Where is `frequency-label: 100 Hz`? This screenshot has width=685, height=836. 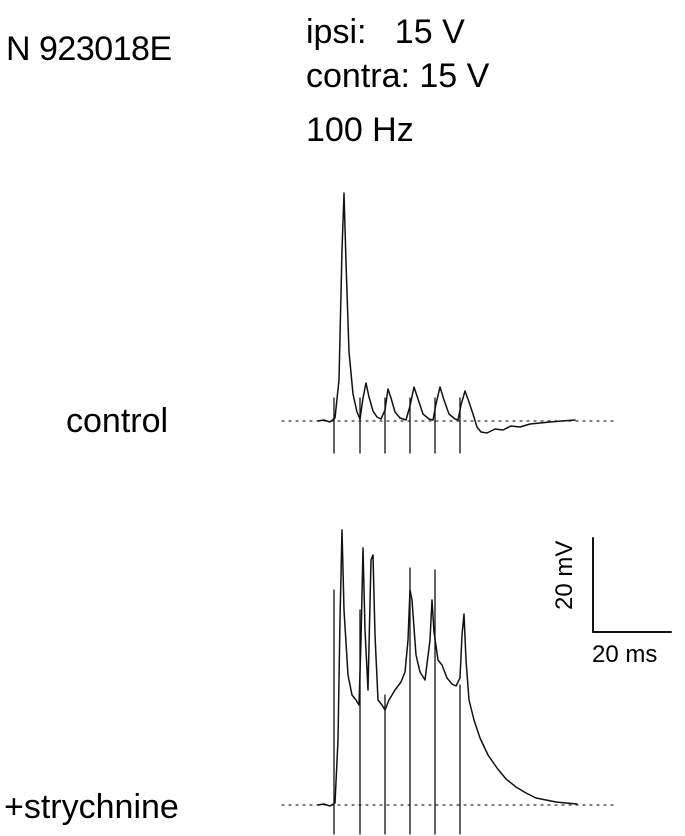 frequency-label: 100 Hz is located at coordinates (360, 130).